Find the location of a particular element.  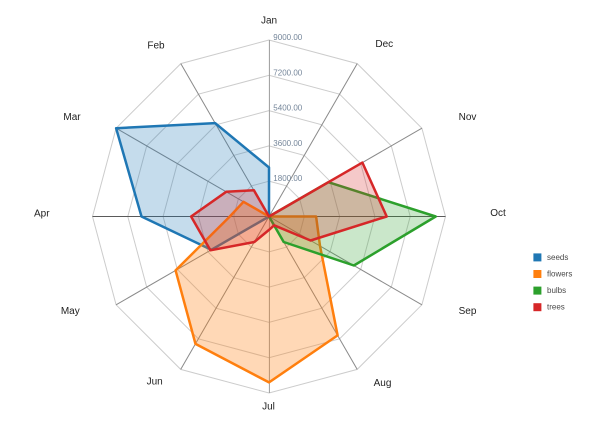

svg-text: 1800.00 is located at coordinates (287, 178).